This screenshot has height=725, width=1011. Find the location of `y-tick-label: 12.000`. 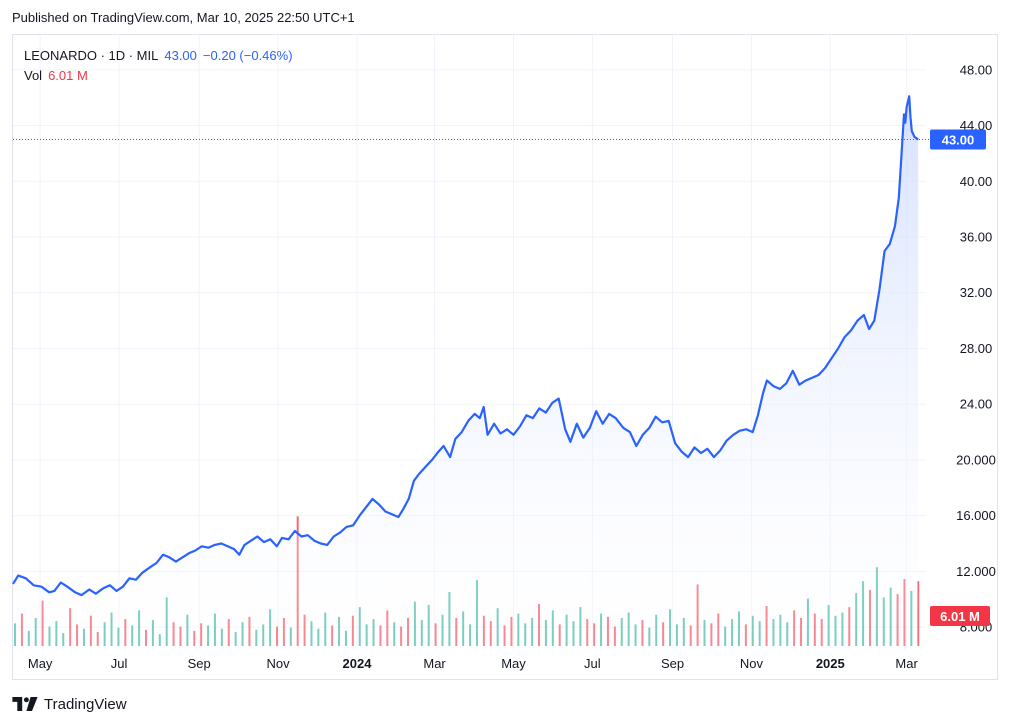

y-tick-label: 12.000 is located at coordinates (976, 571).